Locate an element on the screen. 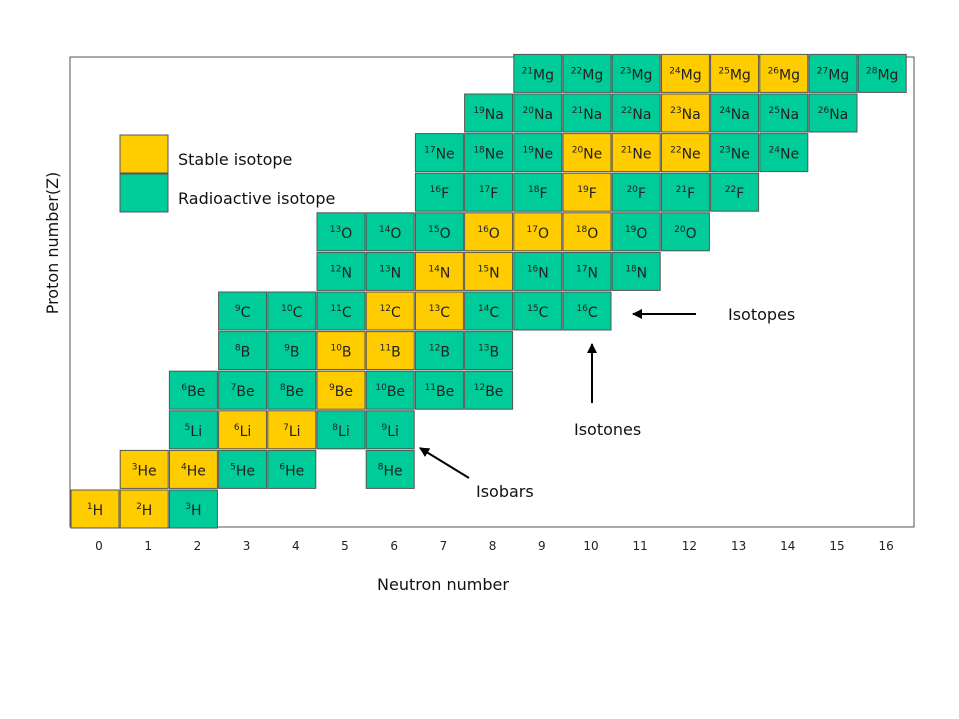  nuclide-6he: 6He is located at coordinates (292, 469).